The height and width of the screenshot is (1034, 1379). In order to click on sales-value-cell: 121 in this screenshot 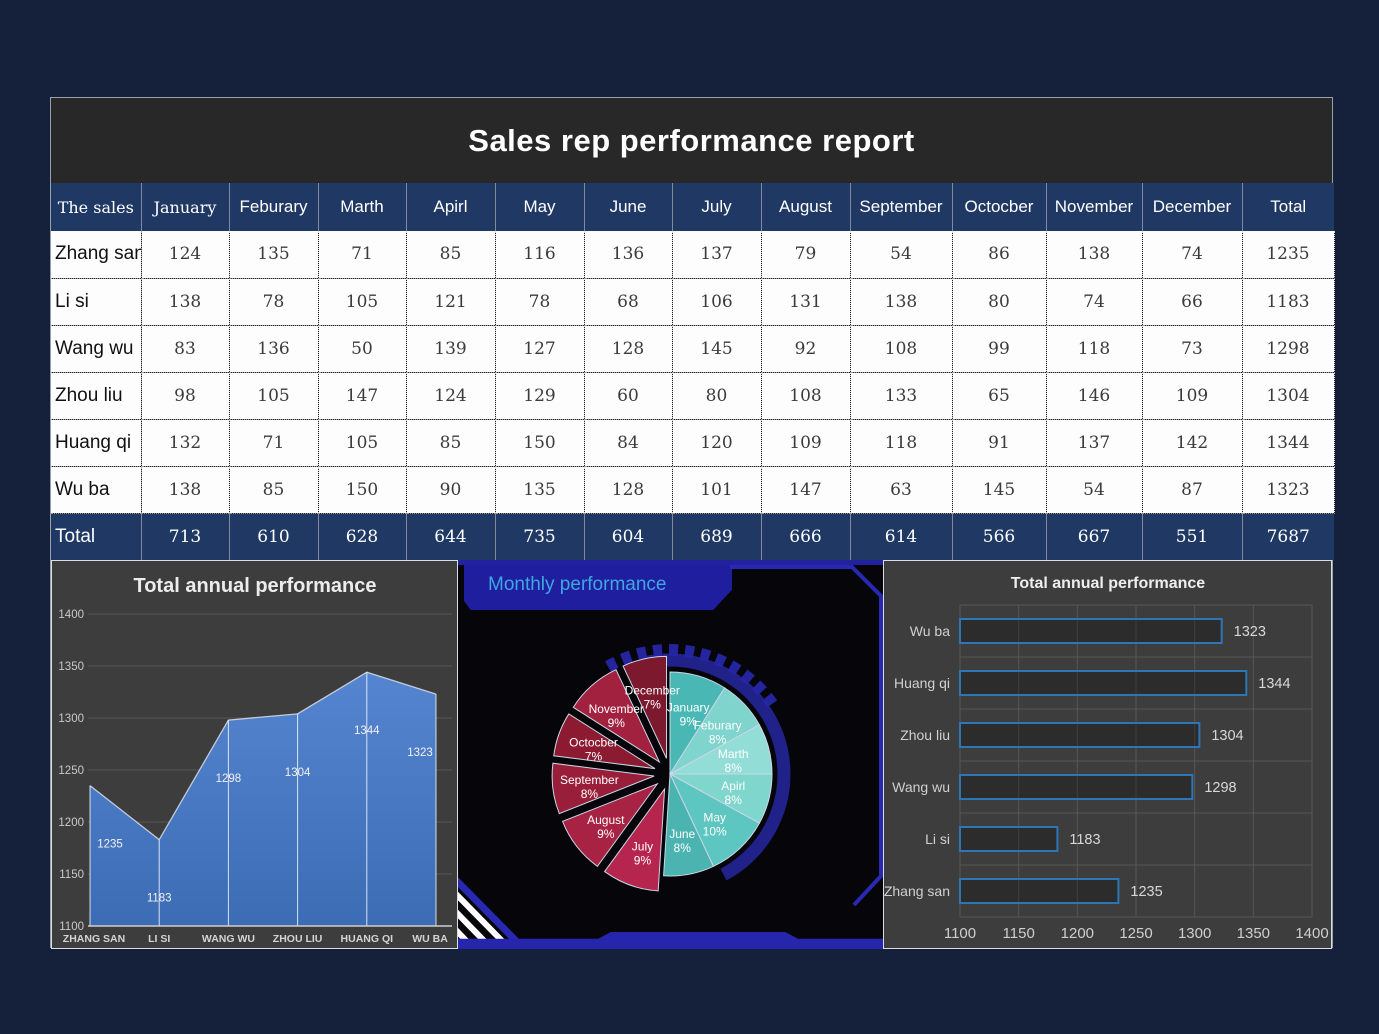, I will do `click(451, 302)`.